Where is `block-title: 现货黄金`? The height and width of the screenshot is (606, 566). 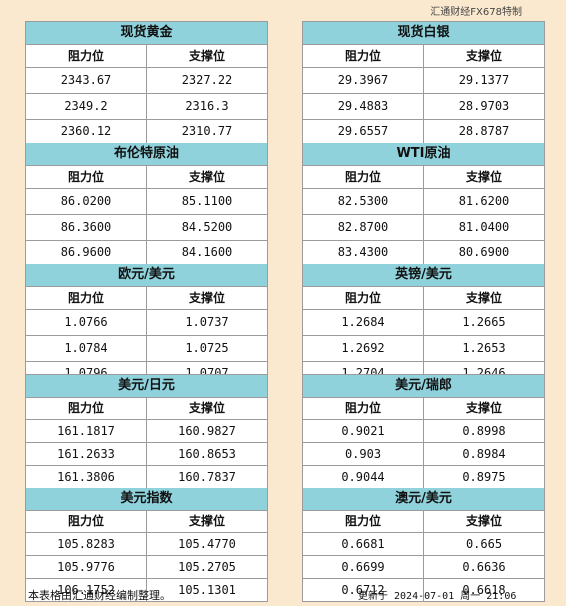
block-title: 现货黄金 is located at coordinates (146, 33).